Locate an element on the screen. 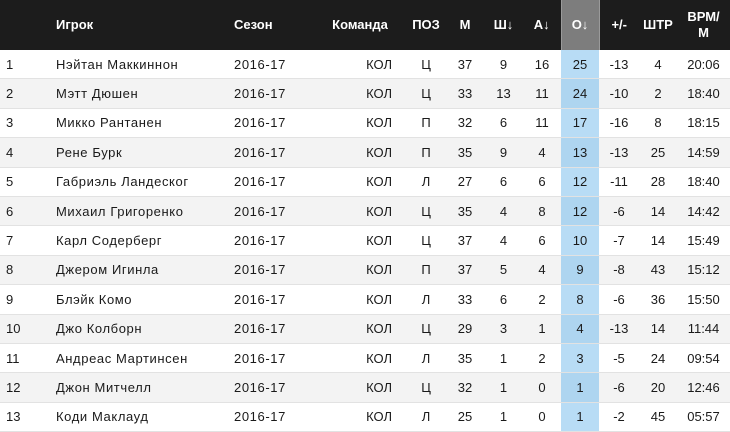 This screenshot has height=432, width=730. cell-time-on-ice: 18:15 is located at coordinates (703, 123).